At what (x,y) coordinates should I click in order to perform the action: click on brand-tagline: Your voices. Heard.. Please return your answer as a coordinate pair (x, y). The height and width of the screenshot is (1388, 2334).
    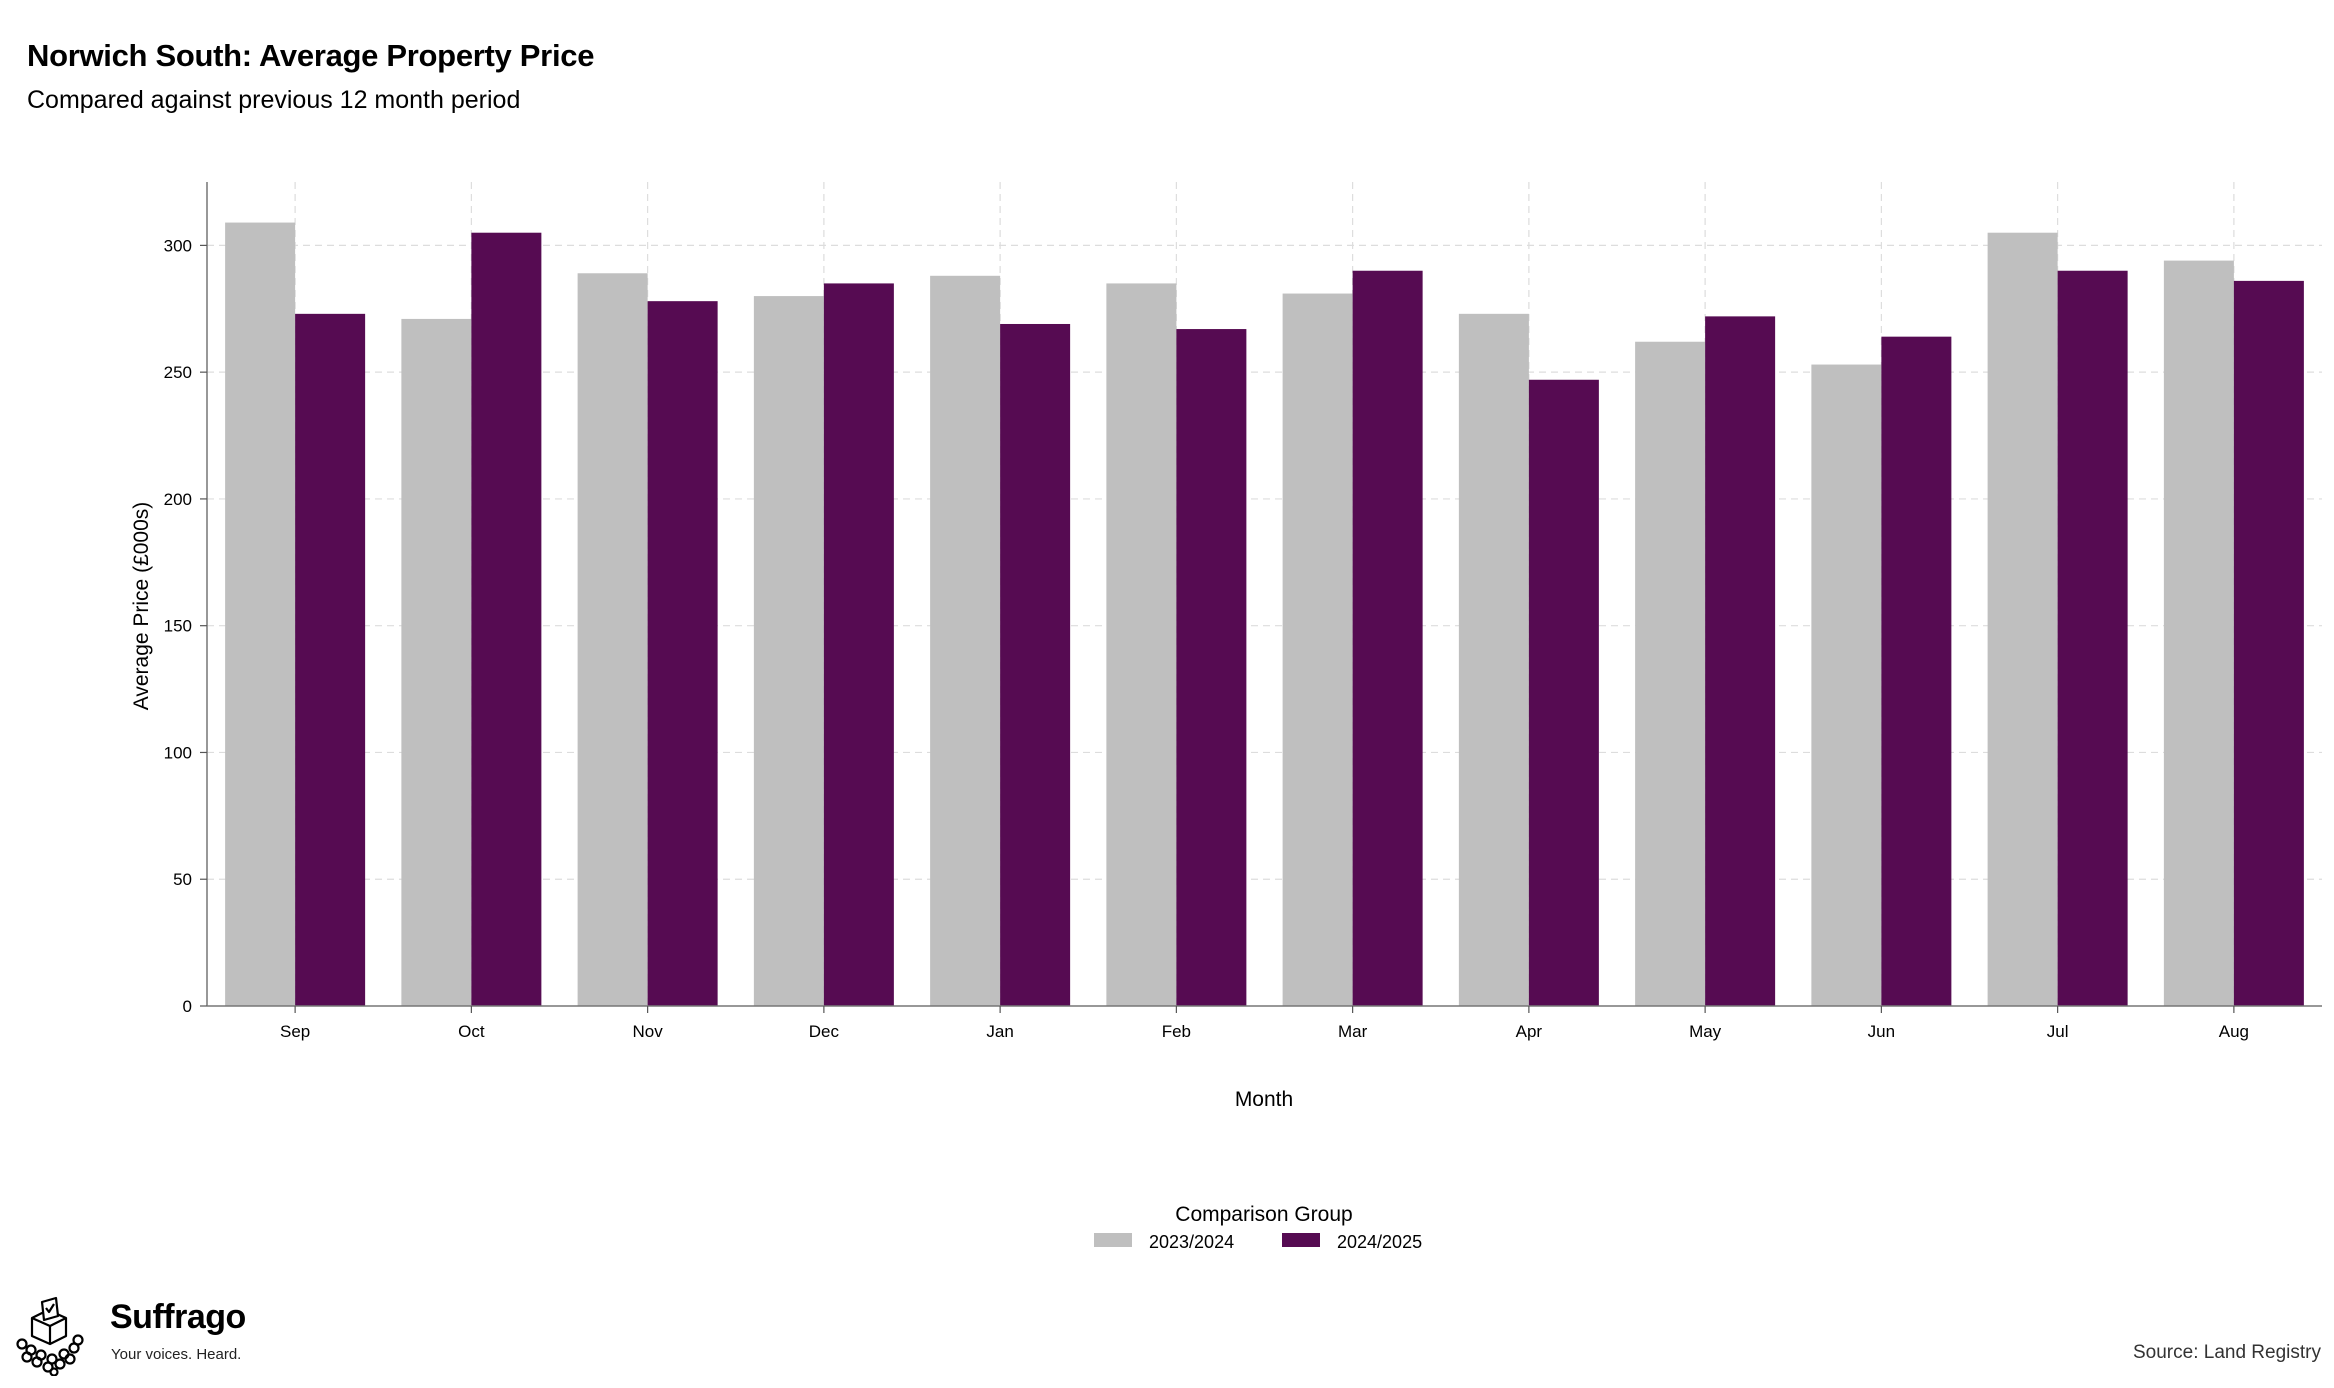
    Looking at the image, I should click on (176, 1354).